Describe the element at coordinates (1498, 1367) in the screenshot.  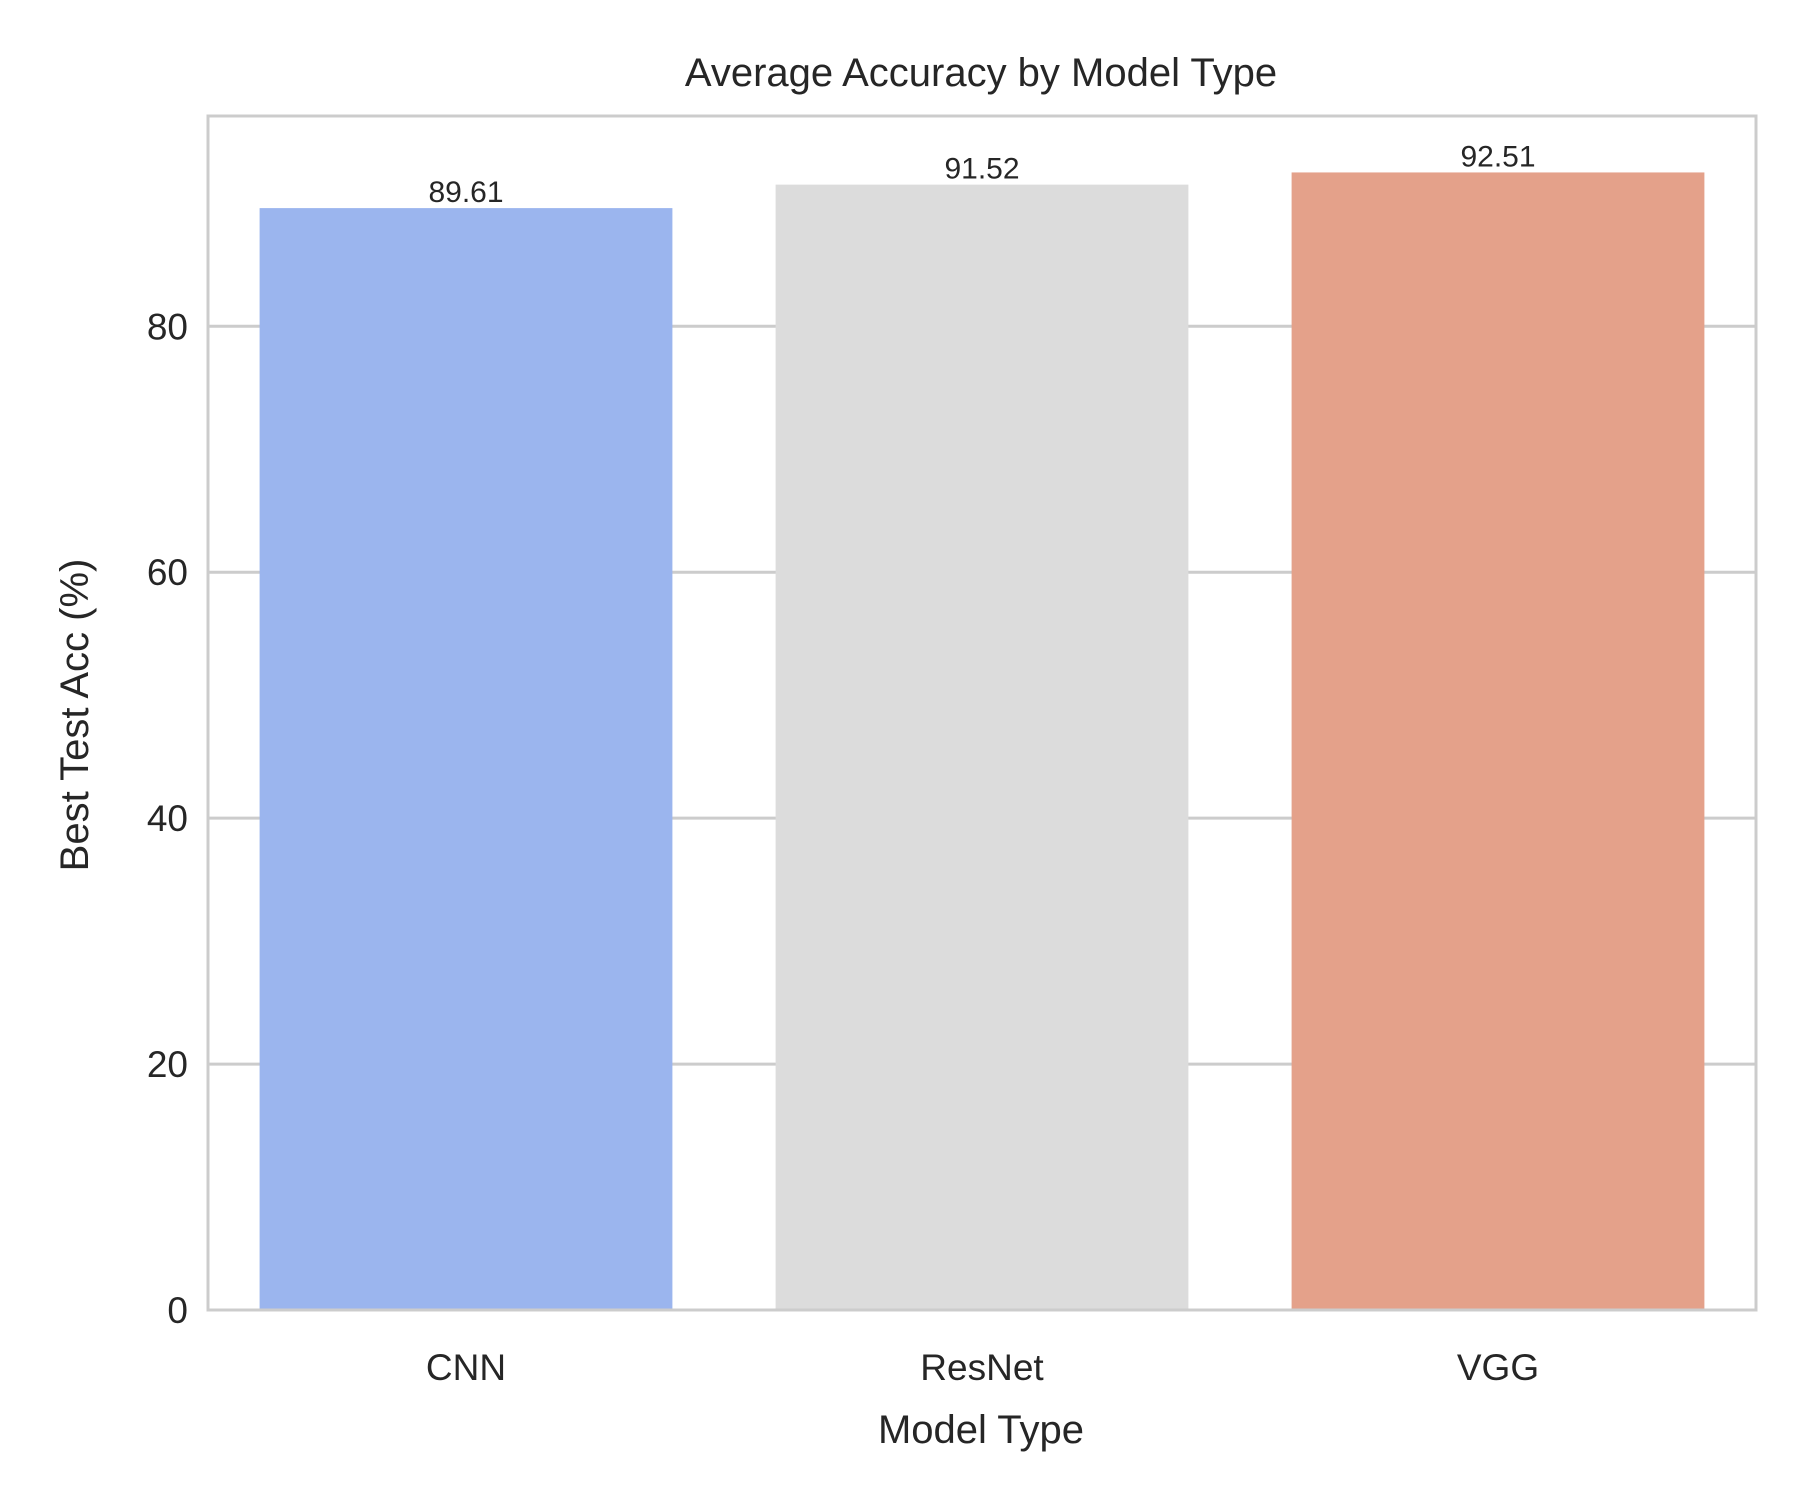
I see `x-tick-label: VGG` at that location.